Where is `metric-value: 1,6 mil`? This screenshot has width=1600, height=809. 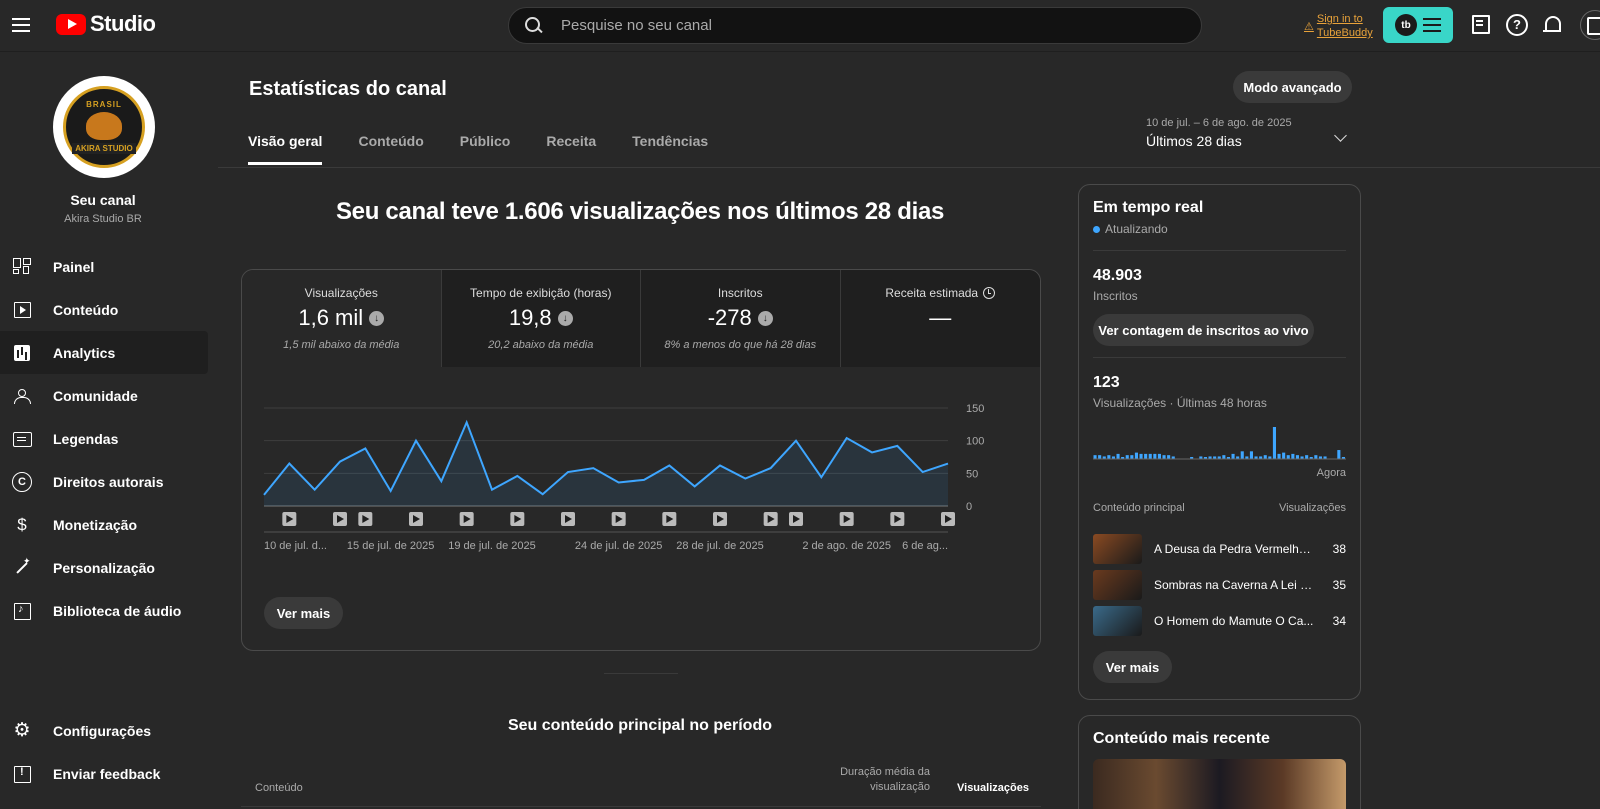 metric-value: 1,6 mil is located at coordinates (331, 317).